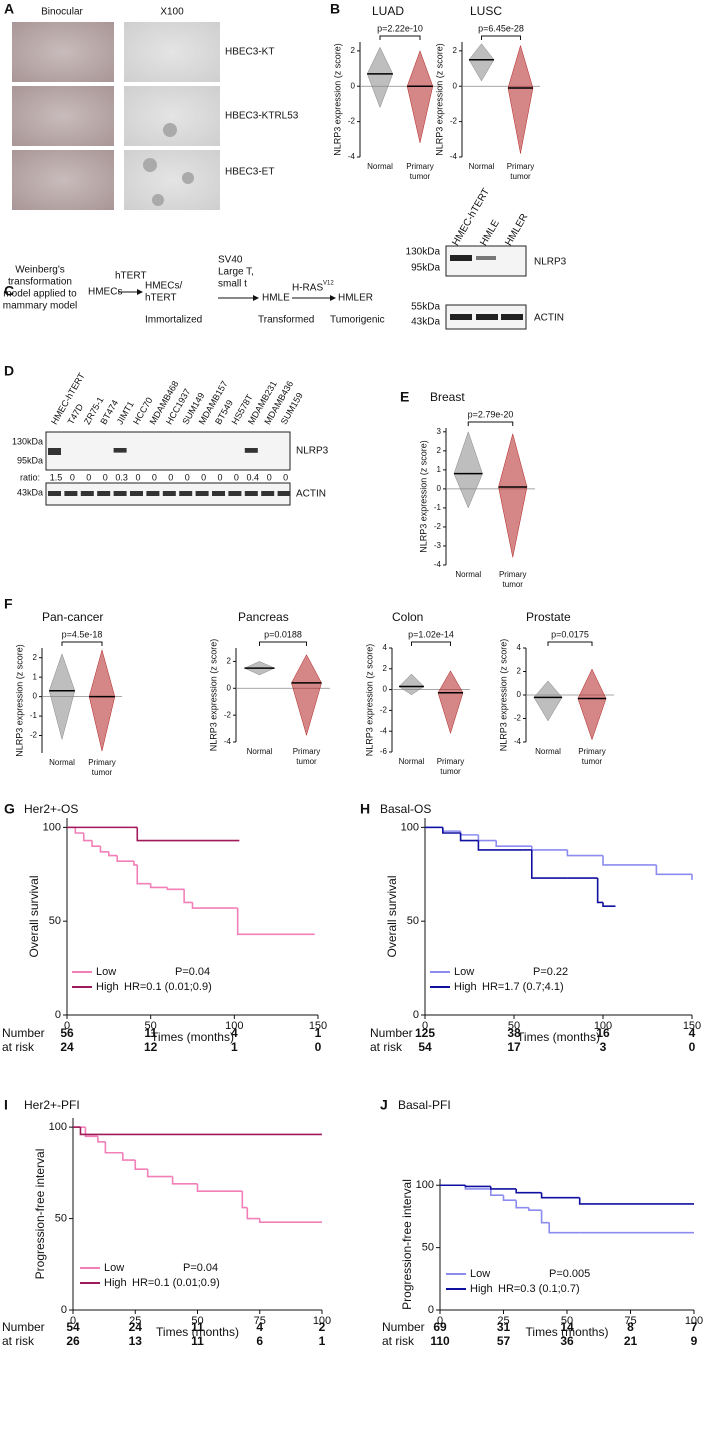 Image resolution: width=704 pixels, height=1447 pixels. Describe the element at coordinates (400, 28) in the screenshot. I see `p-value: p=2.22e-10` at that location.